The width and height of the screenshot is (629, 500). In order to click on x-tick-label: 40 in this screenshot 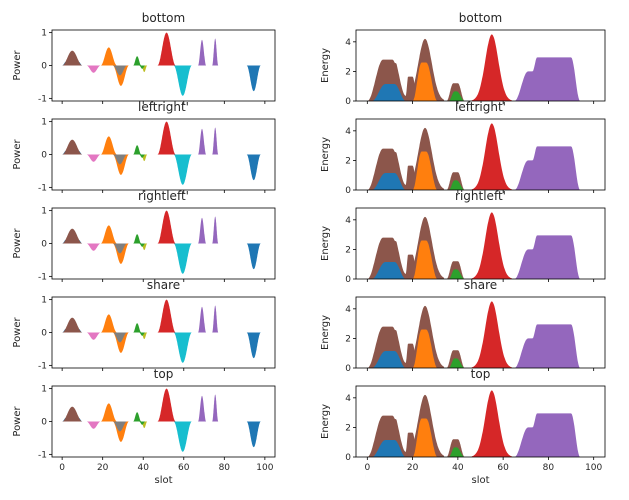, I will do `click(144, 468)`.